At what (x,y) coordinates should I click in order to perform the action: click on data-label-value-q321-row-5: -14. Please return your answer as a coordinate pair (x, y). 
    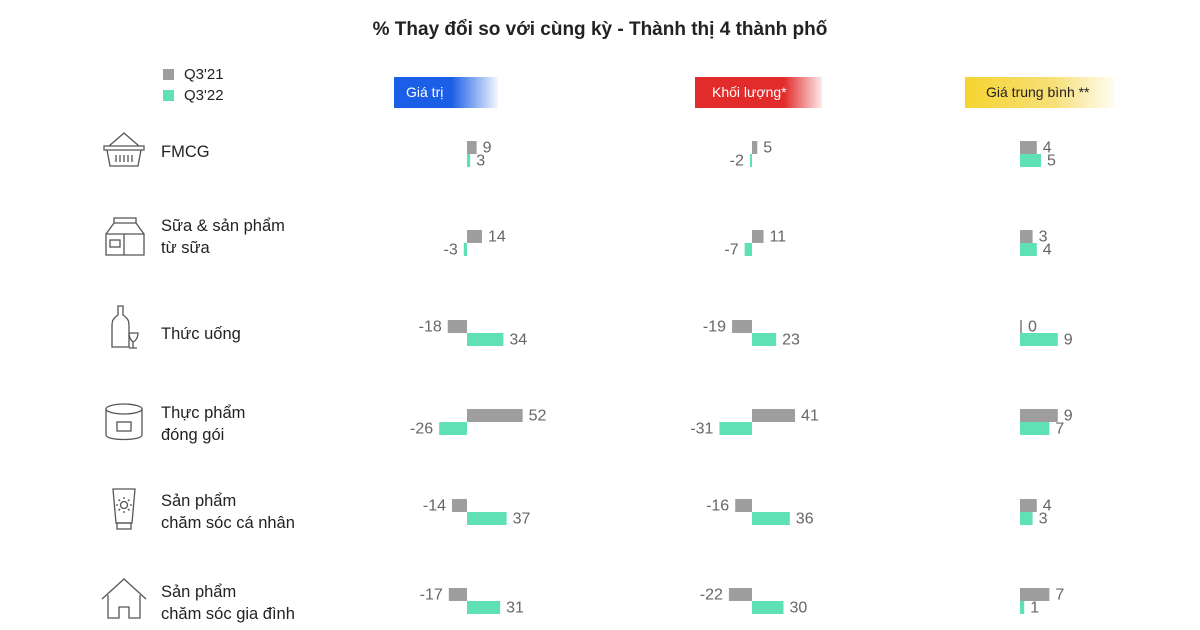
    Looking at the image, I should click on (434, 506).